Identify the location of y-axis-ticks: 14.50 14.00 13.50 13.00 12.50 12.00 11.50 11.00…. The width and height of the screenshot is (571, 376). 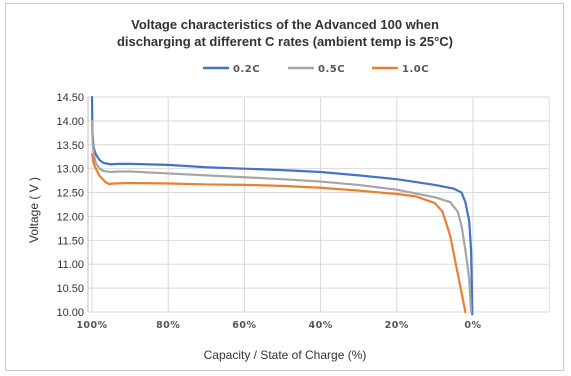
(70, 205).